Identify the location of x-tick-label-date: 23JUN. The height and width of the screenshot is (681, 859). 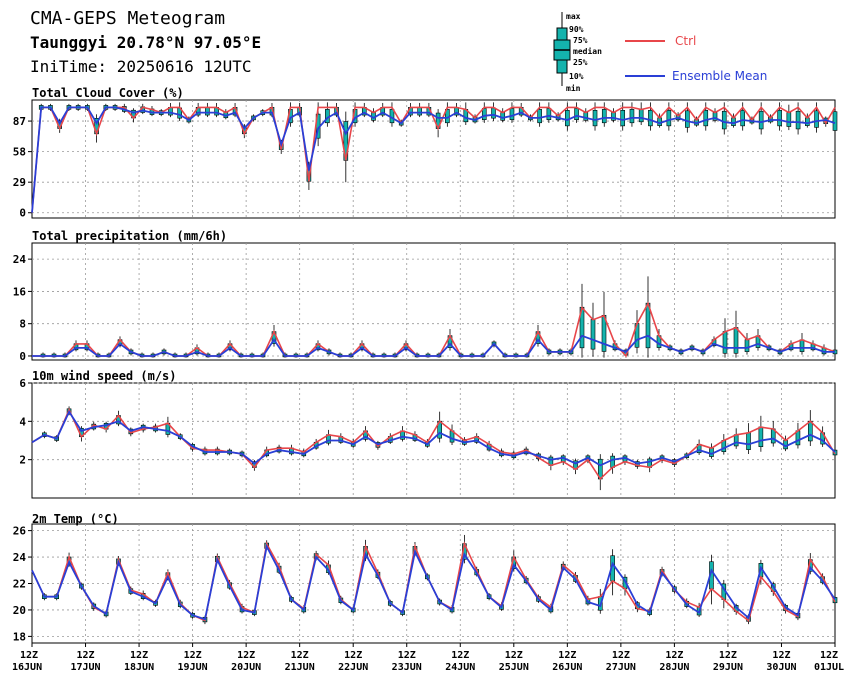
(407, 667).